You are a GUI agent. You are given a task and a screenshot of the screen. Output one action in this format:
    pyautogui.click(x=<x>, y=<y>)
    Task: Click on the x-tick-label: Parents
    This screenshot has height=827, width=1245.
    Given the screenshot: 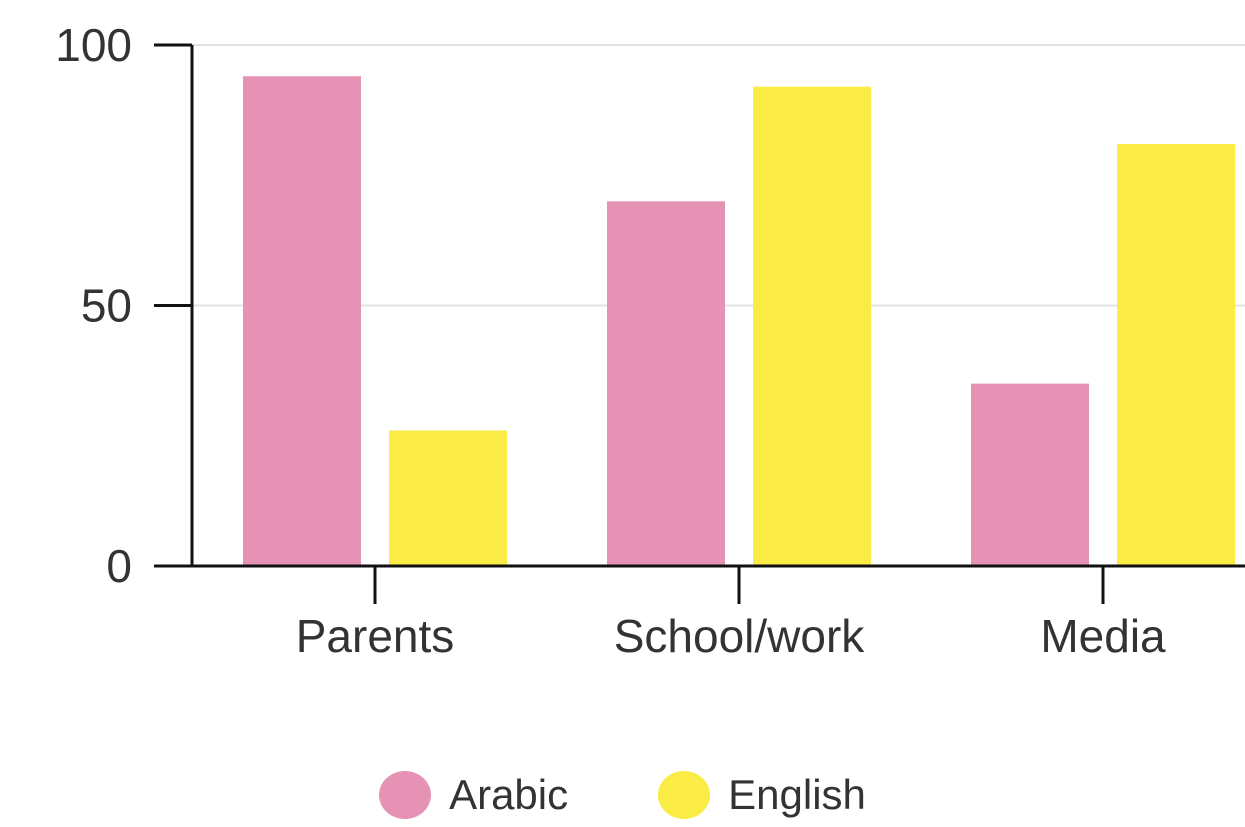 What is the action you would take?
    pyautogui.click(x=375, y=636)
    